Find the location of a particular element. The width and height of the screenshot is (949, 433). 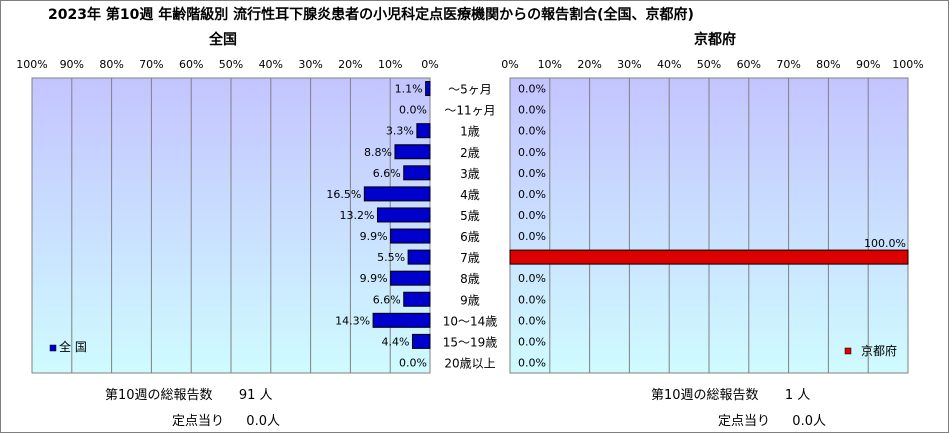

national-data-label: 4.4% is located at coordinates (396, 341).